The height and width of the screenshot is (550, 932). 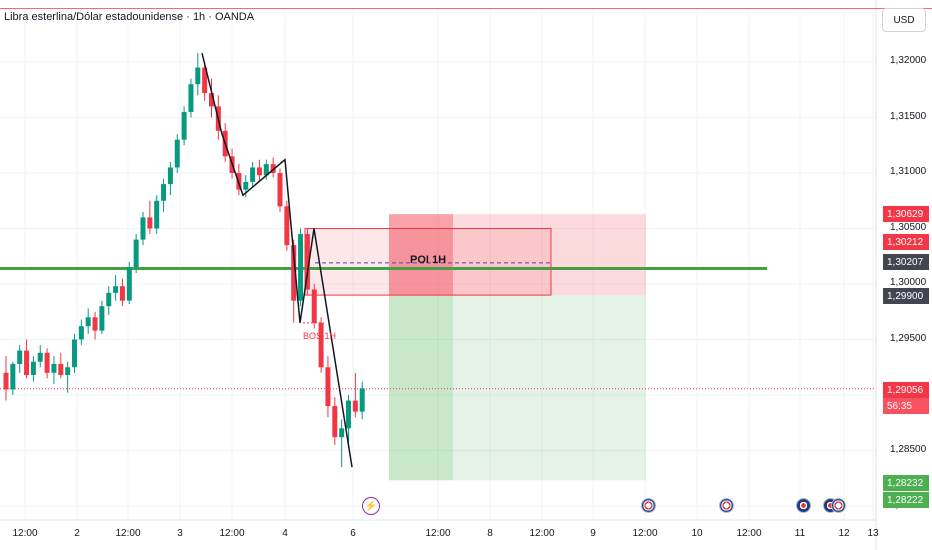 What do you see at coordinates (517, 388) in the screenshot?
I see `target-zone-rect` at bounding box center [517, 388].